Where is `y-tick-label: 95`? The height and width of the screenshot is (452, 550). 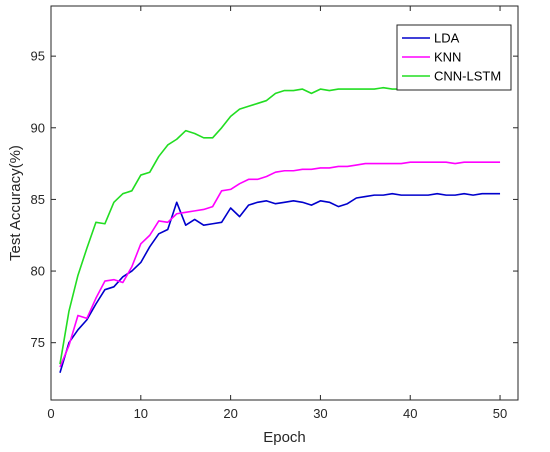 y-tick-label: 95 is located at coordinates (38, 56).